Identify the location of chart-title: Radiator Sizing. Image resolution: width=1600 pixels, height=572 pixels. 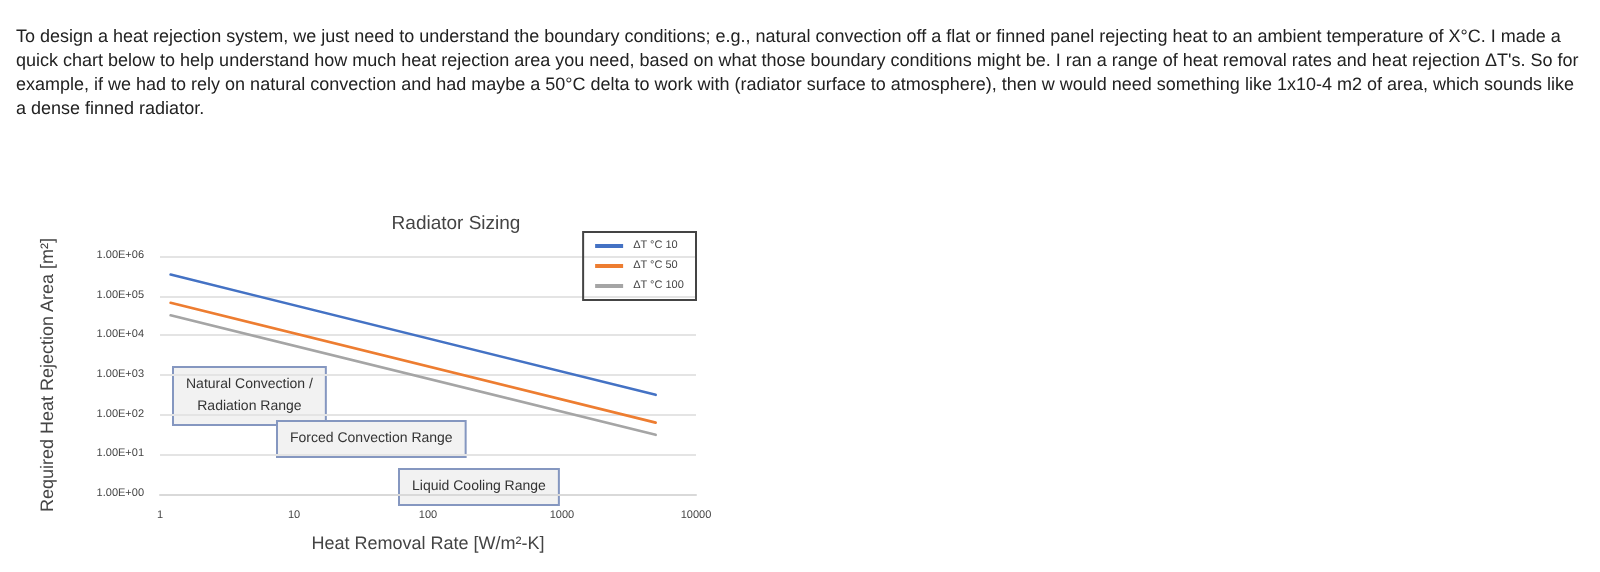
(456, 224).